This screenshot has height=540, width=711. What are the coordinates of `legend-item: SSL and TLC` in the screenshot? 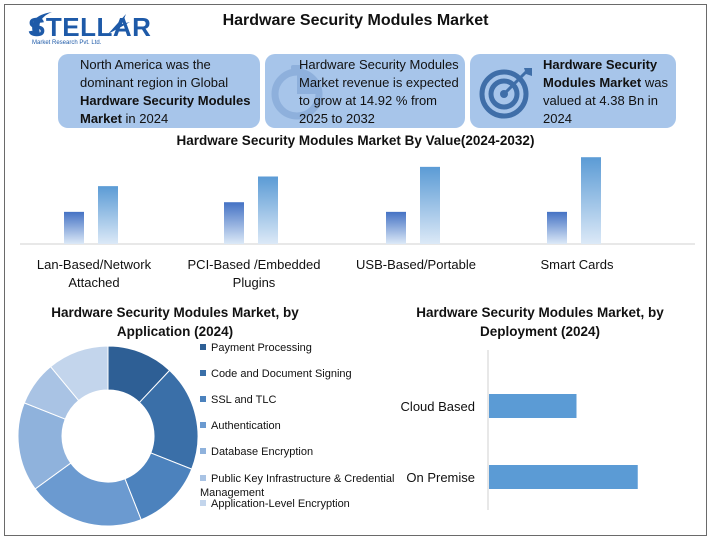 It's located at (238, 400).